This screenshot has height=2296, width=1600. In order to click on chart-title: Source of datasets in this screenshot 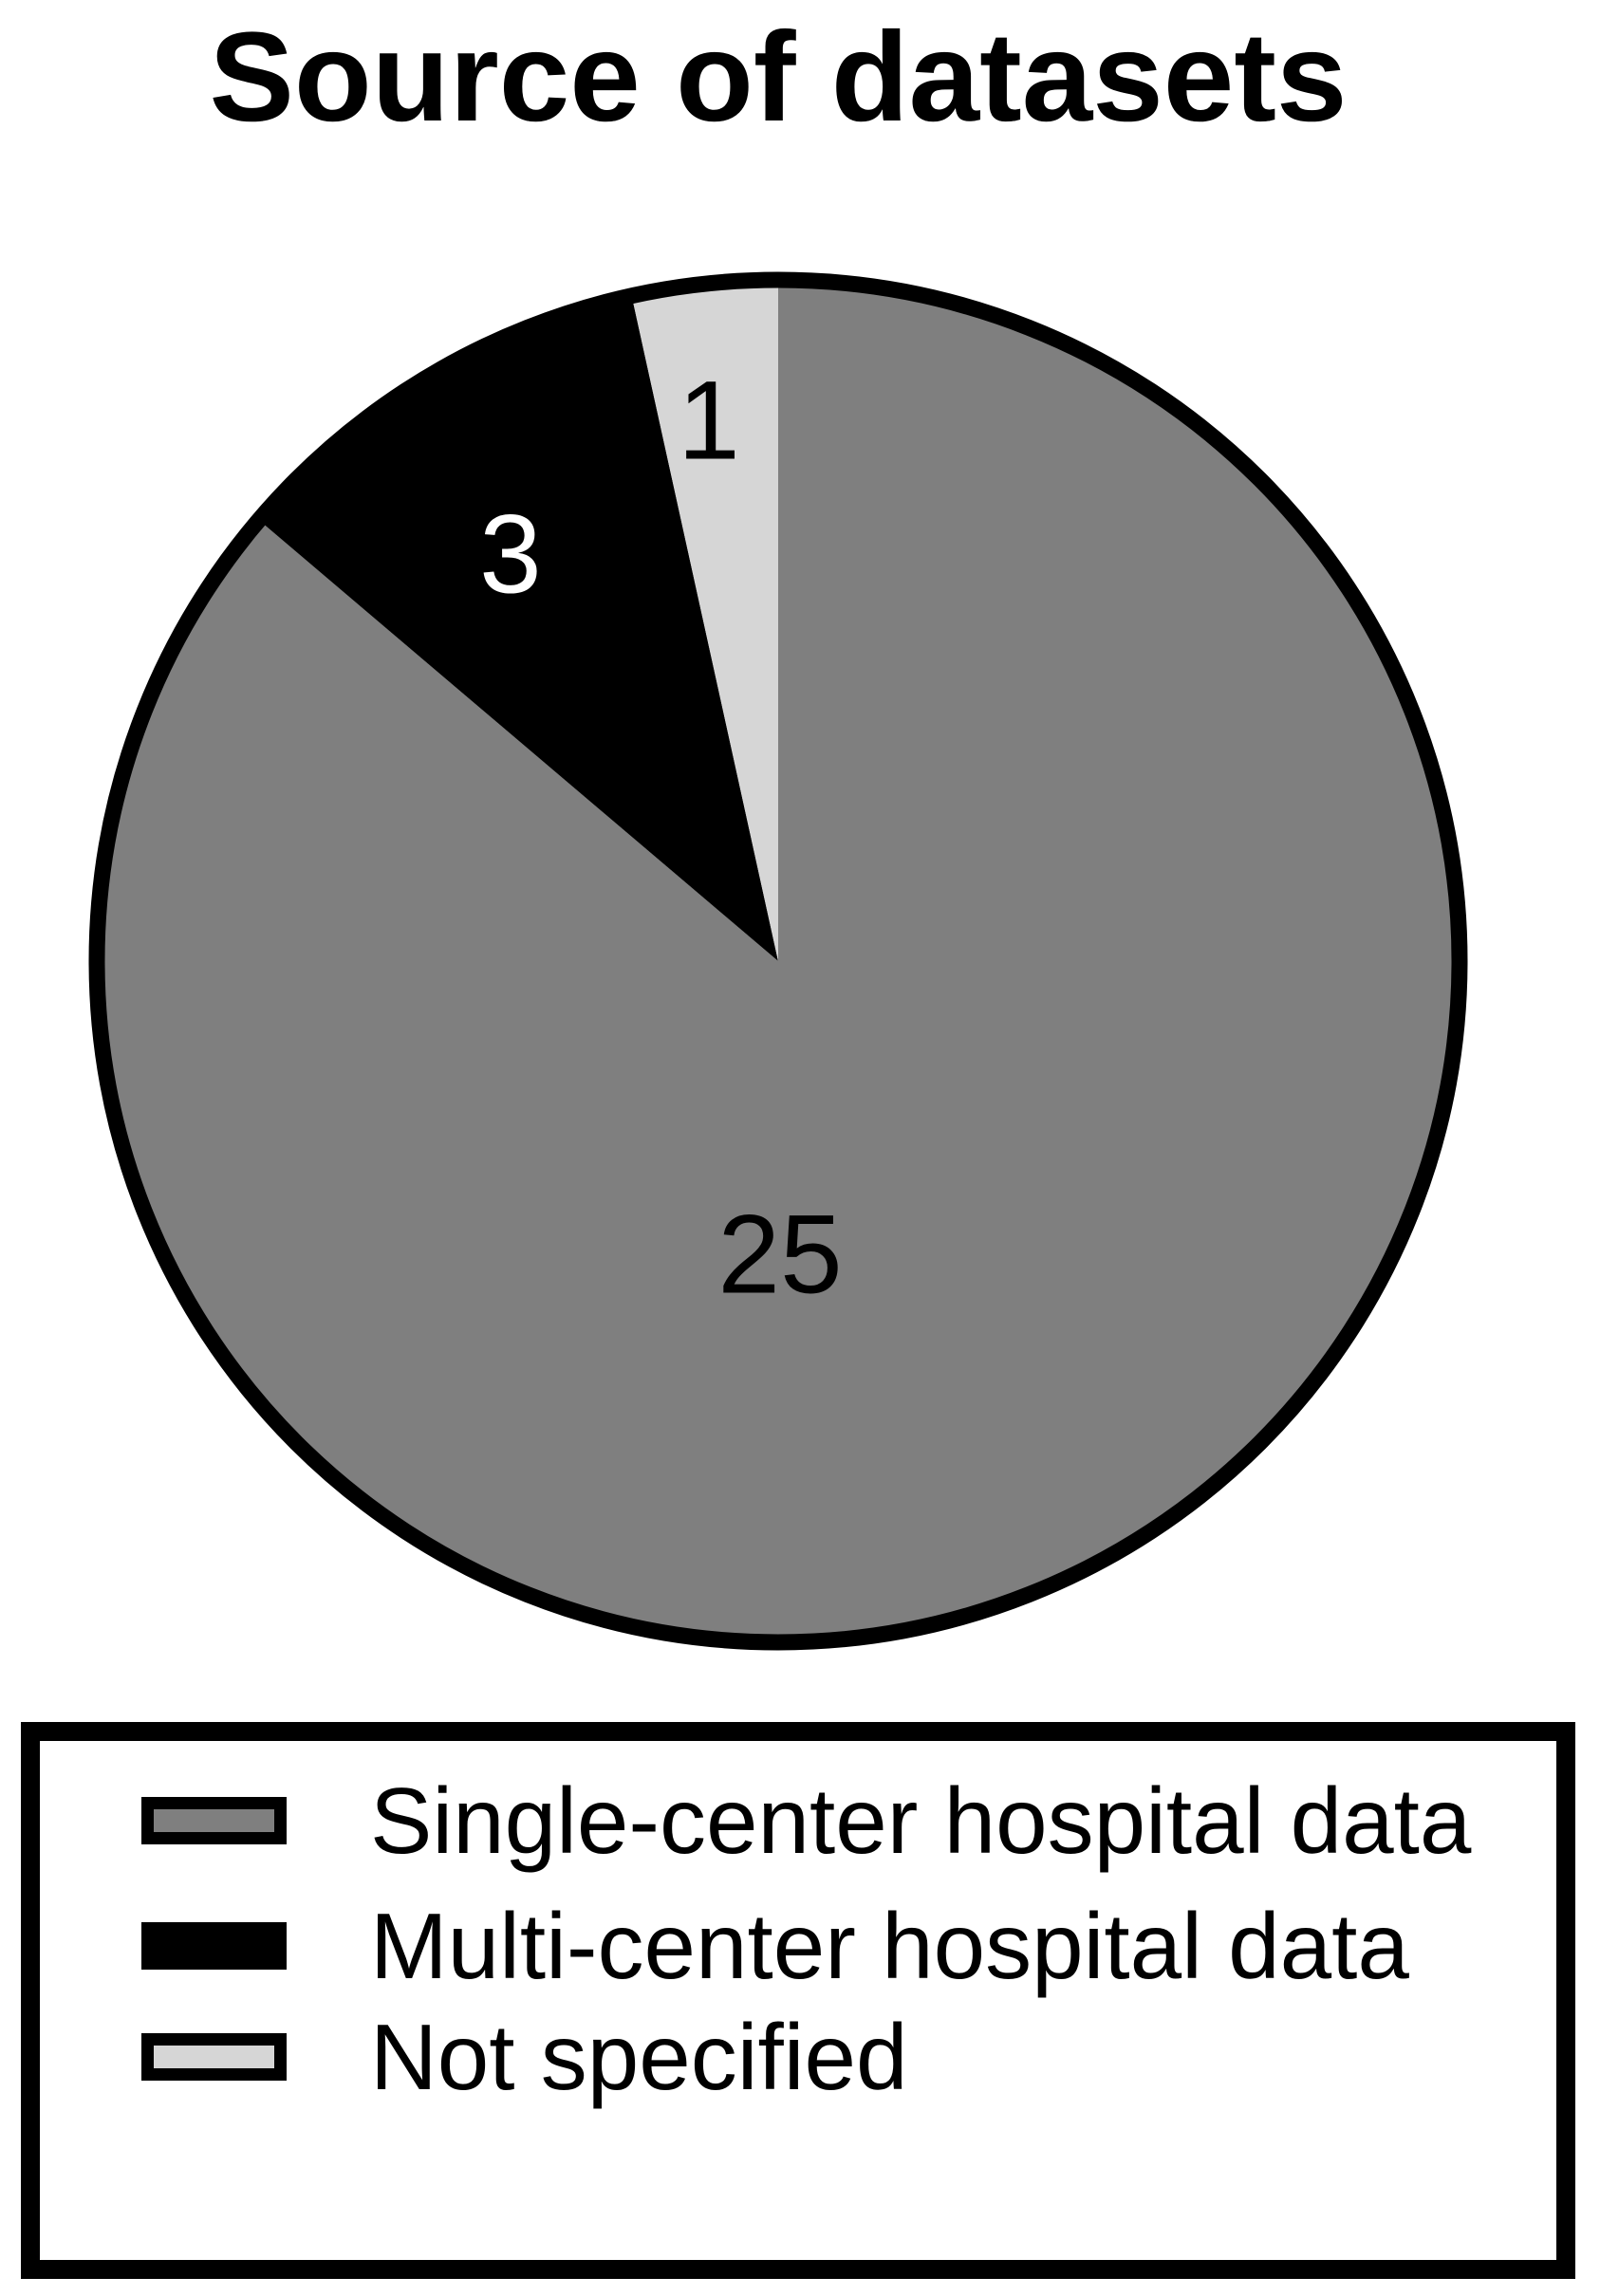, I will do `click(778, 77)`.